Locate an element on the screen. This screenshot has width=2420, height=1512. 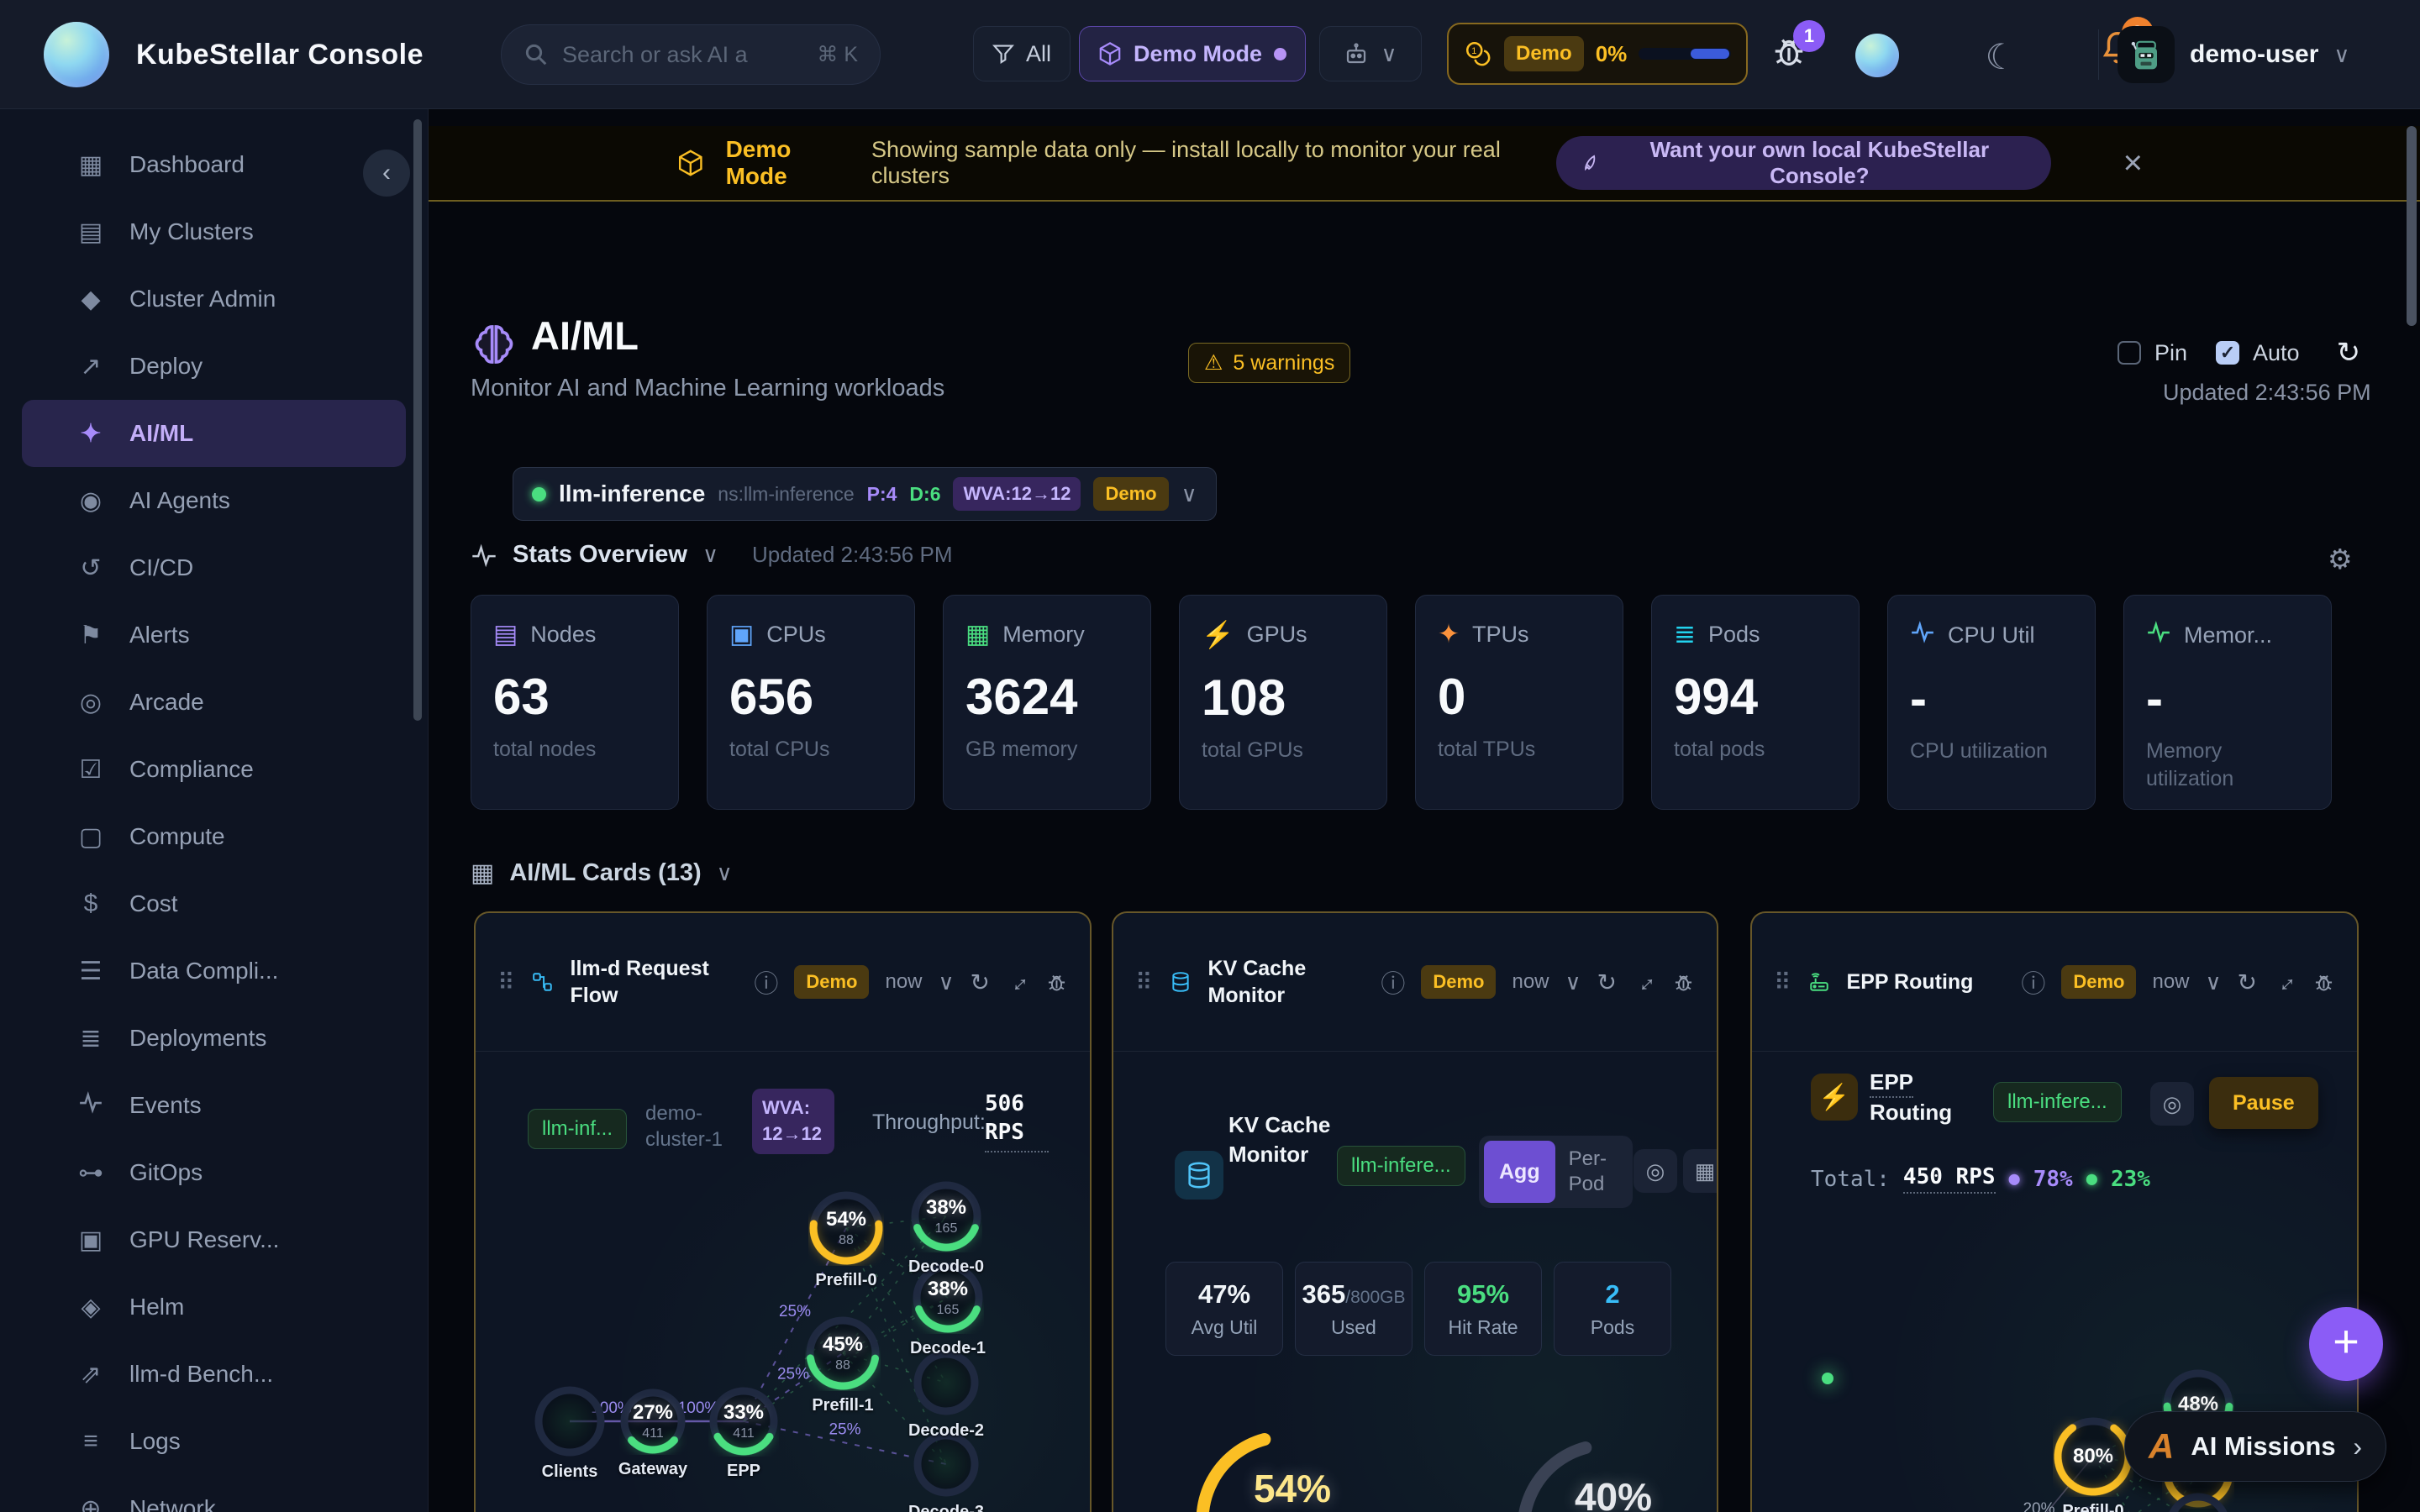
demo-badge: Demo is located at coordinates (2099, 982).